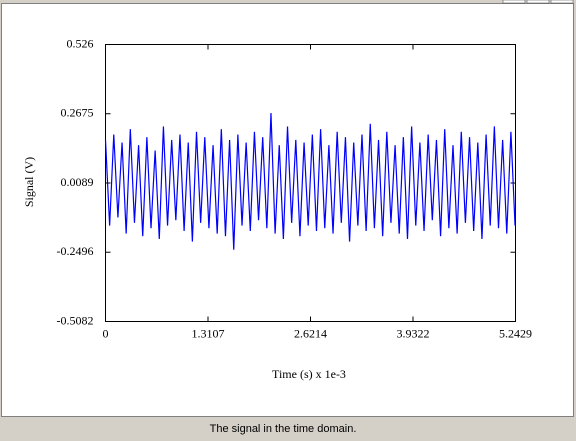 The height and width of the screenshot is (441, 576). I want to click on status-bar, so click(288, 427).